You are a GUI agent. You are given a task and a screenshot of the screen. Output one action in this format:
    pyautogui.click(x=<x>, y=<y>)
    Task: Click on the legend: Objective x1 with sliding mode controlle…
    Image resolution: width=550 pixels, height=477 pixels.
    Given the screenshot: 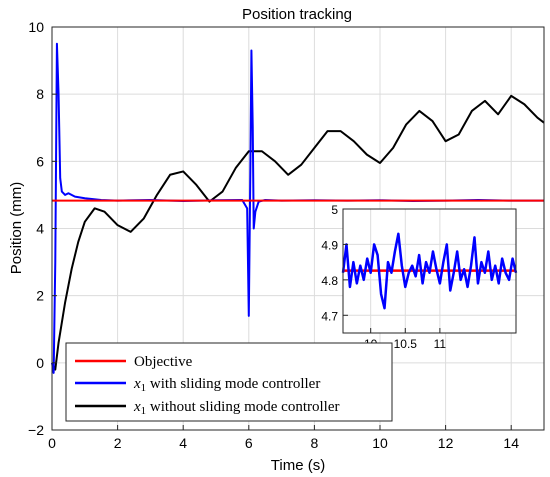 What is the action you would take?
    pyautogui.click(x=229, y=382)
    